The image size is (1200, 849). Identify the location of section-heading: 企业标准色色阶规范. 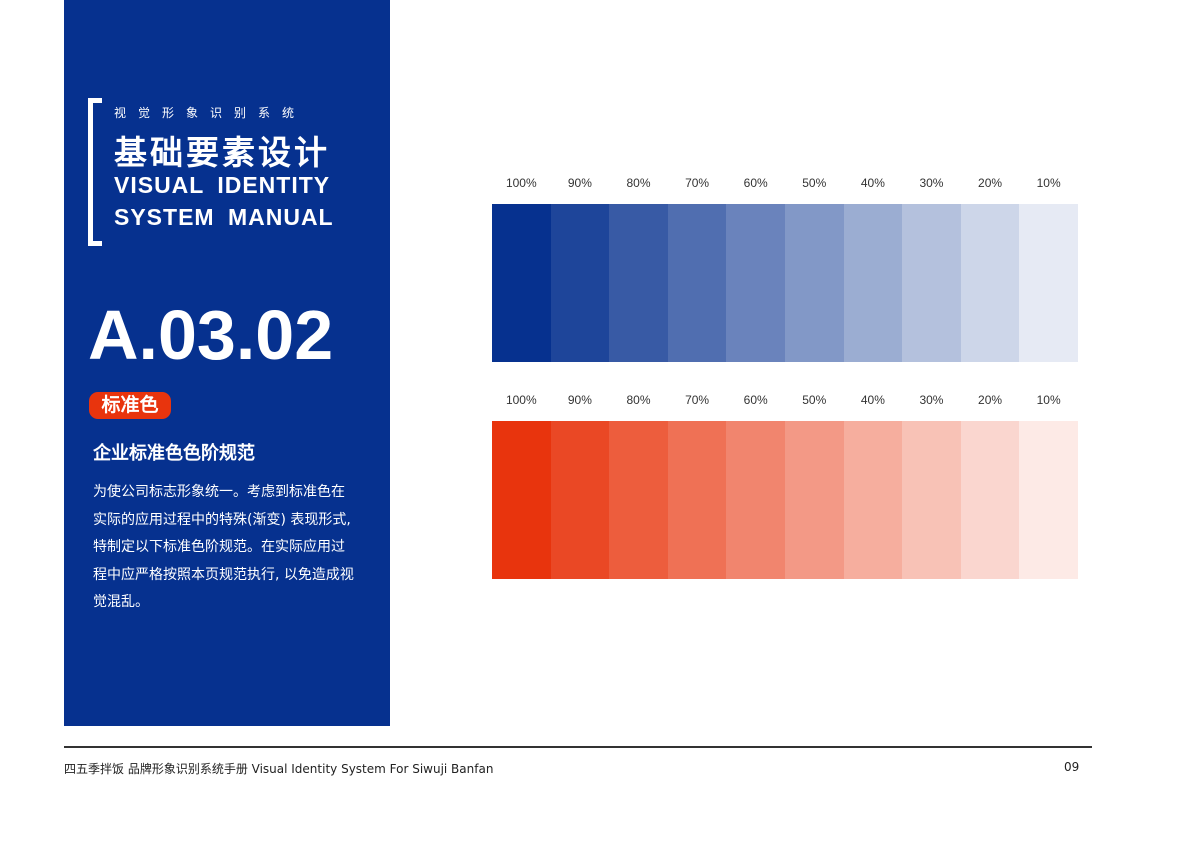
(174, 453).